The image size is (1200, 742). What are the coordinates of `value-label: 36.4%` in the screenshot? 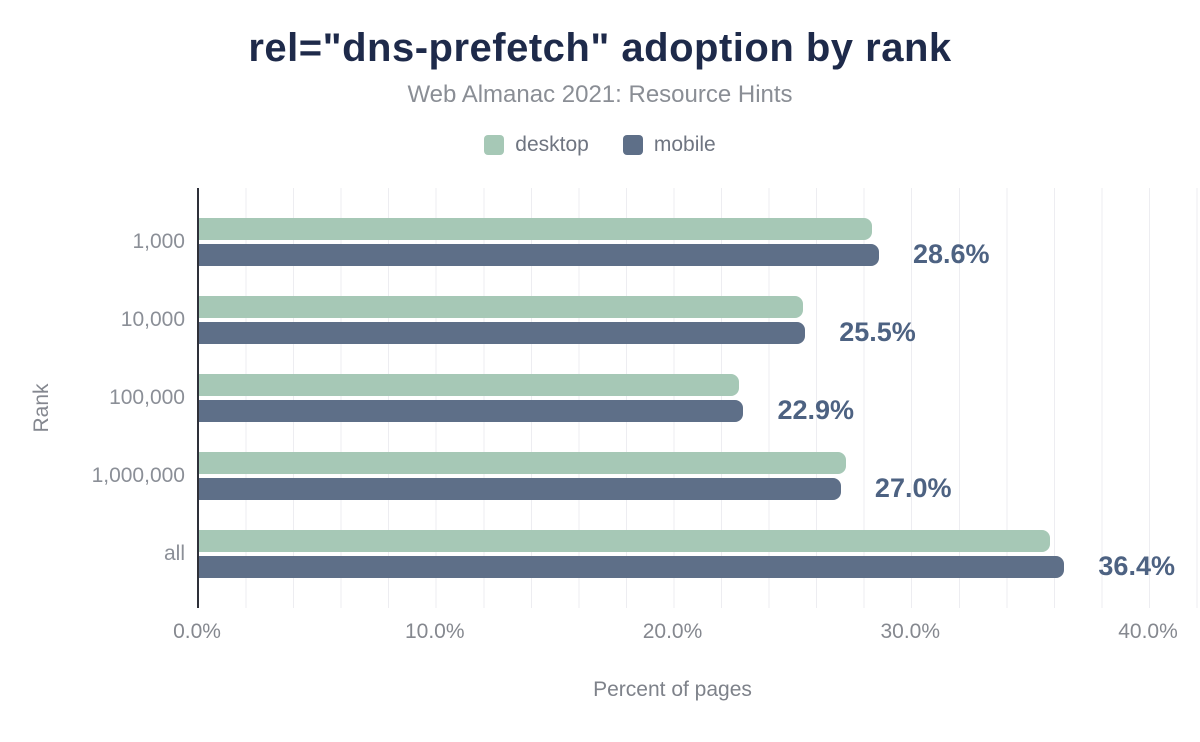 It's located at (1136, 566).